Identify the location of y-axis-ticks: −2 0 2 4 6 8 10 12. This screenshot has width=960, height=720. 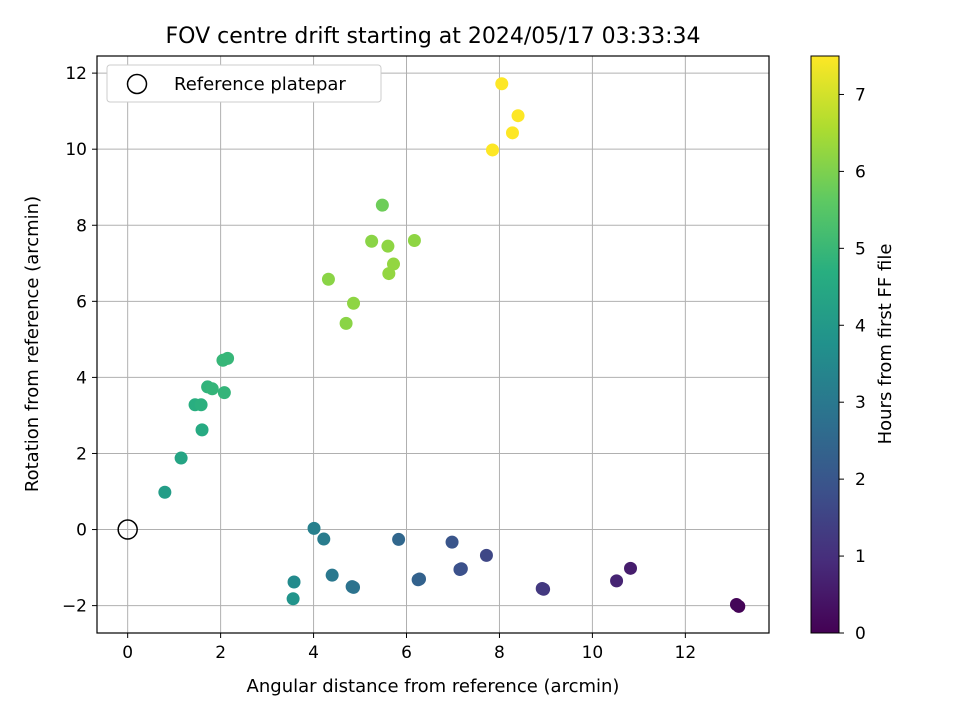
(79, 340).